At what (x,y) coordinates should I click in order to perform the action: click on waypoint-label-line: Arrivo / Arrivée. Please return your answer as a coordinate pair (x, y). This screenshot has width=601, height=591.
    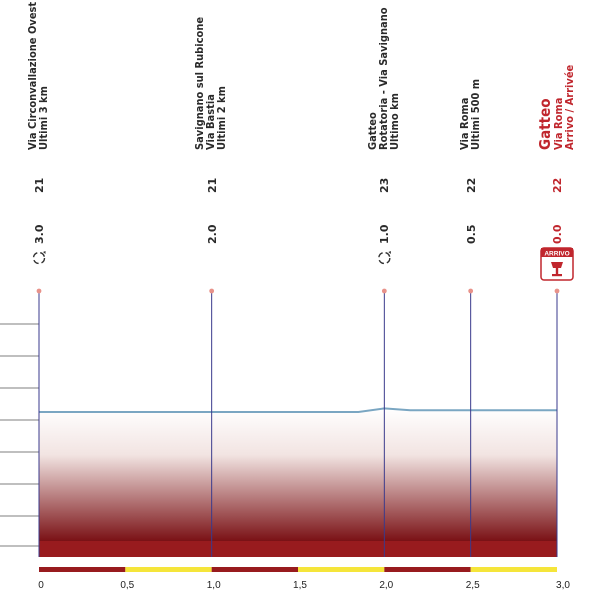
    Looking at the image, I should click on (569, 107).